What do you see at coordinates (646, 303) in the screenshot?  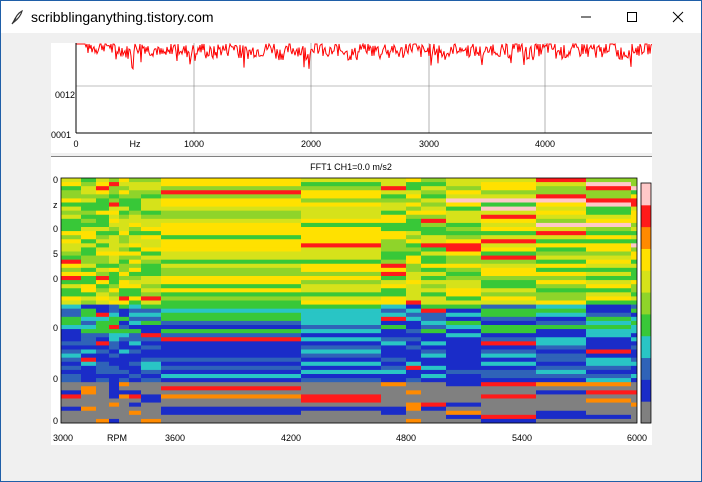 I see `colorbar-frame` at bounding box center [646, 303].